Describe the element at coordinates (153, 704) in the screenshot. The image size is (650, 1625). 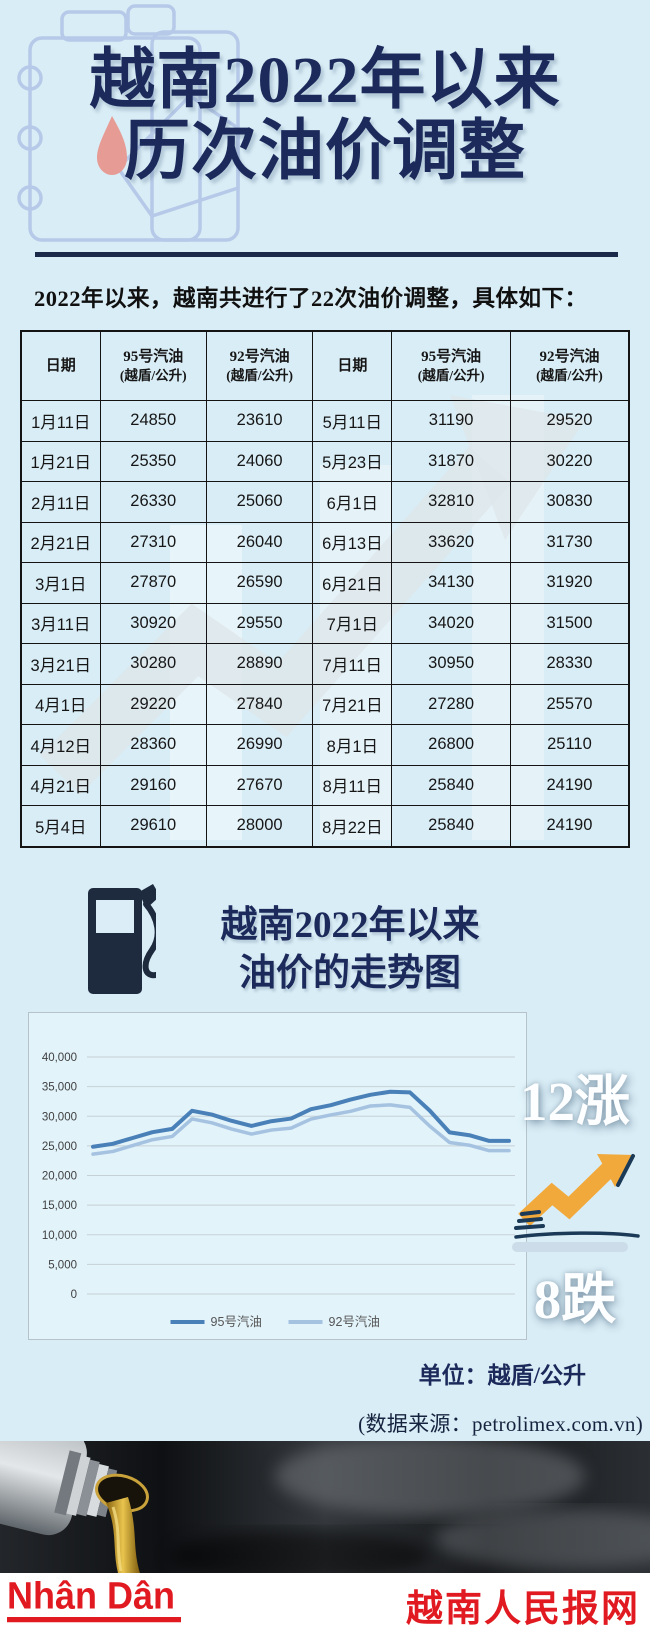
I see `price-cell: 29220` at that location.